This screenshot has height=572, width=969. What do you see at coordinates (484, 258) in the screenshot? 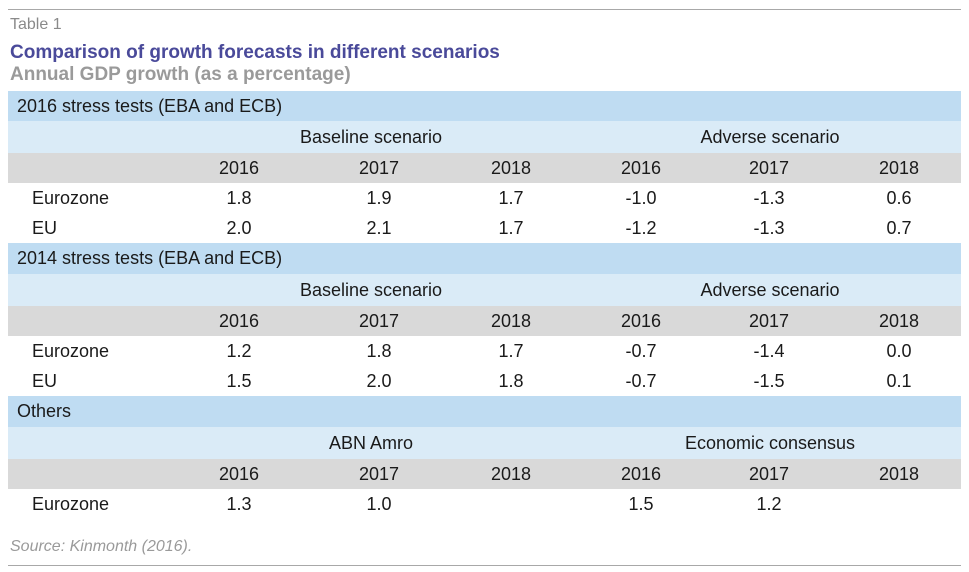
I see `section-header: 2014 stress tests (EBA and ECB)` at bounding box center [484, 258].